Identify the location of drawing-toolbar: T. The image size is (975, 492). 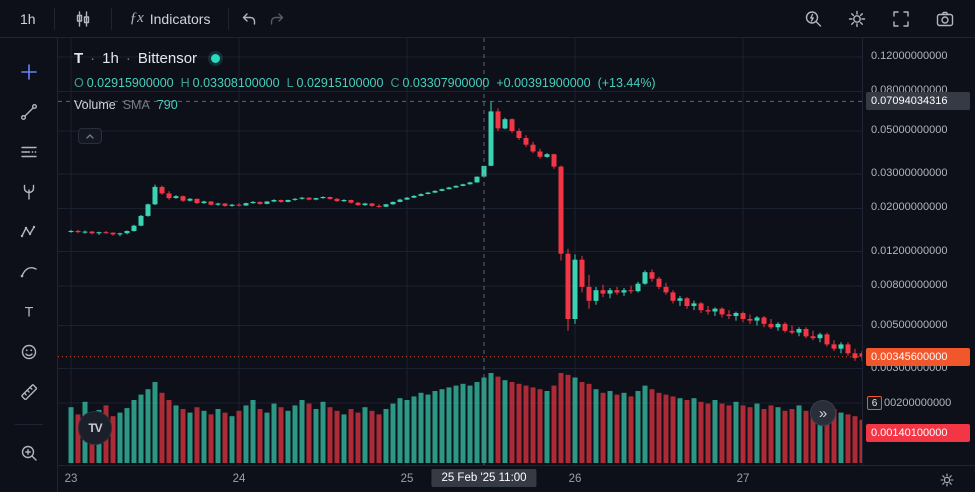
(29, 265).